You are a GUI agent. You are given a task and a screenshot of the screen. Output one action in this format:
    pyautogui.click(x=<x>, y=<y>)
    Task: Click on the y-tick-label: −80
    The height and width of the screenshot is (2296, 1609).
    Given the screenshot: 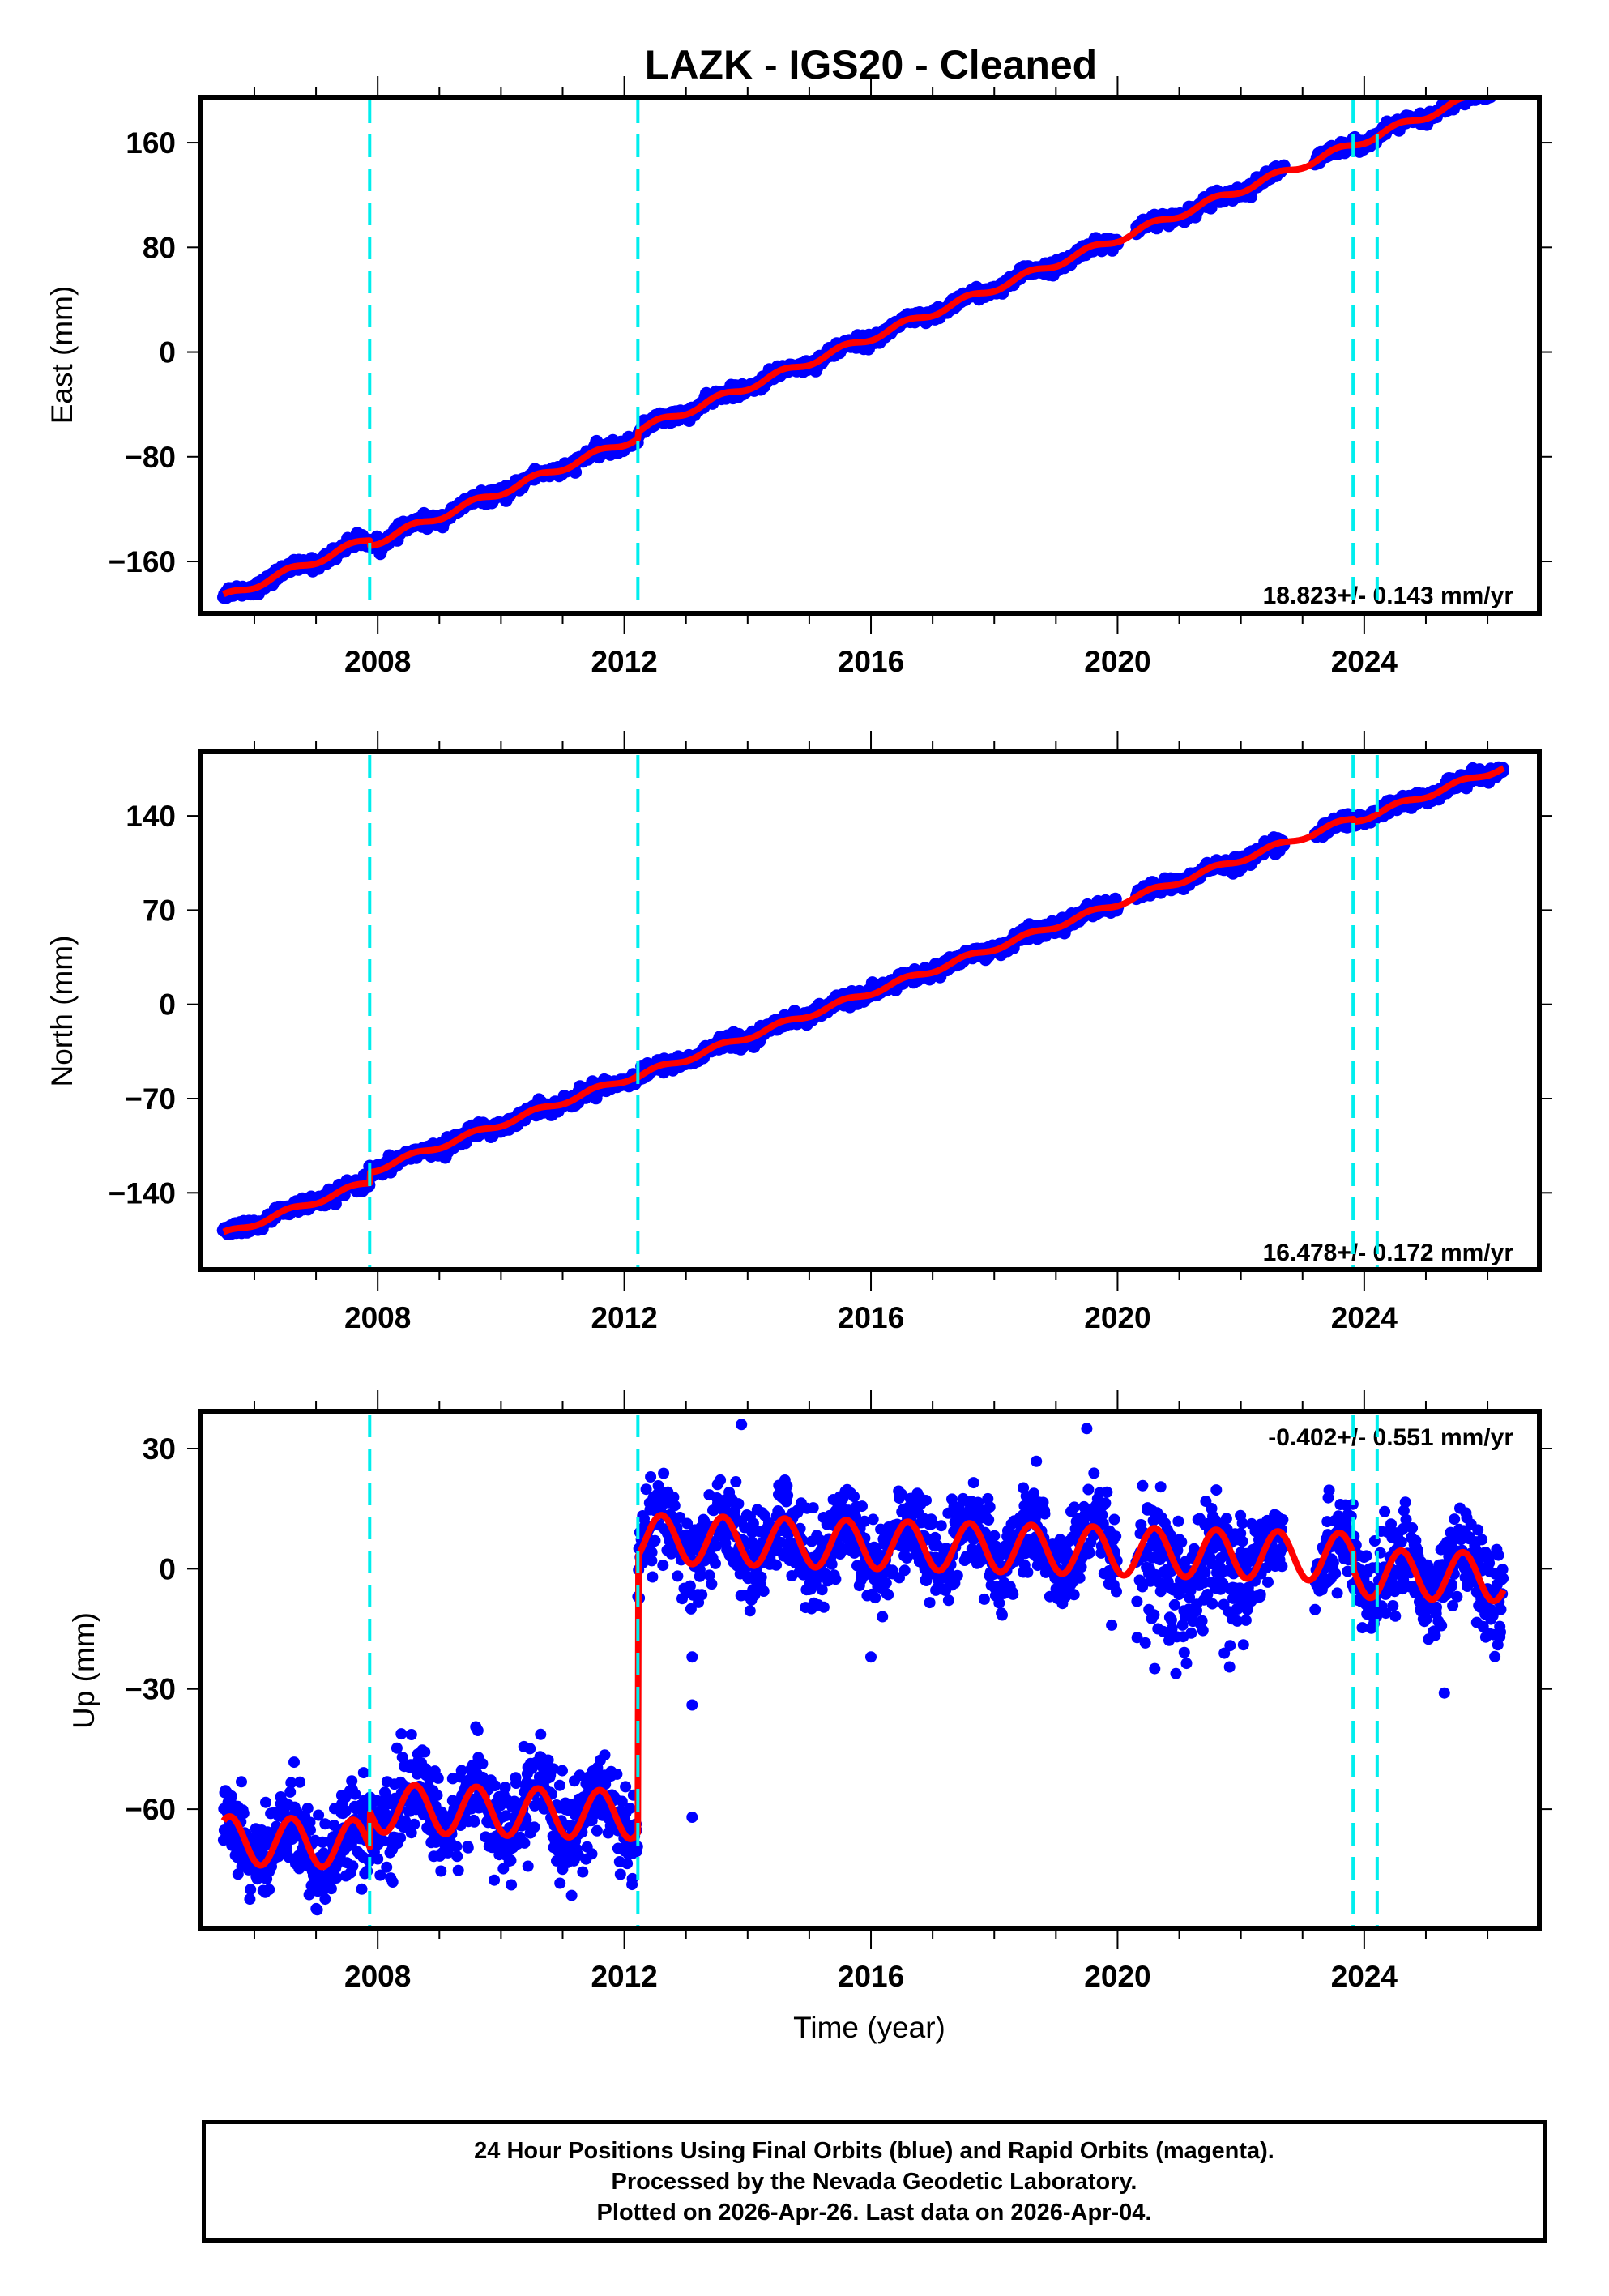 What is the action you would take?
    pyautogui.click(x=150, y=458)
    